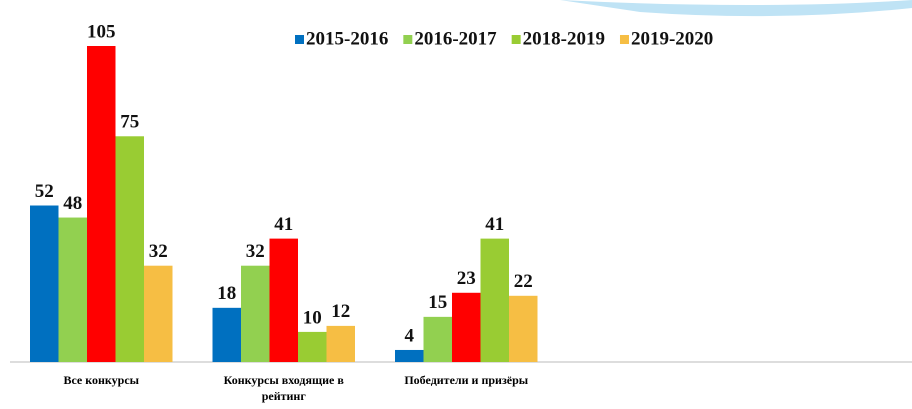  What do you see at coordinates (129, 122) in the screenshot?
I see `data-label: 75` at bounding box center [129, 122].